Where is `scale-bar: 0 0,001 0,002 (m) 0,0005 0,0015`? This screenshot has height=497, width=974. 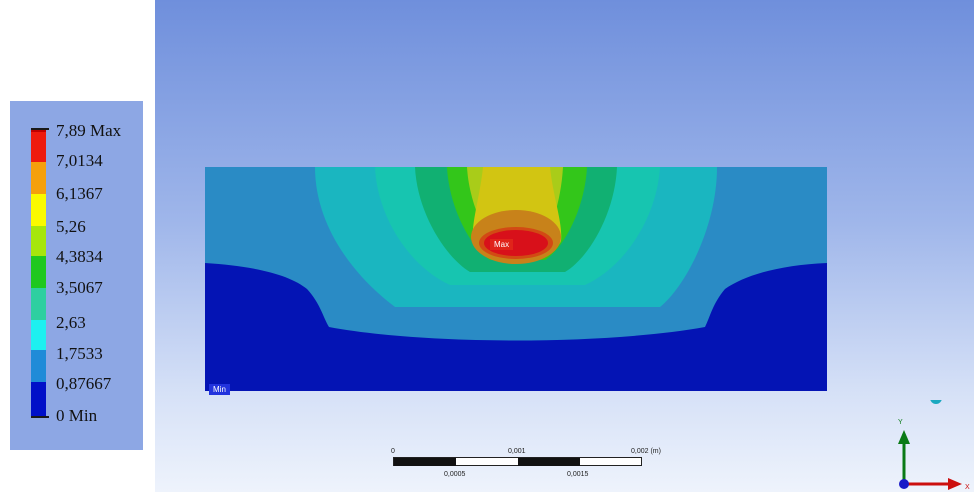 scale-bar: 0 0,001 0,002 (m) 0,0005 0,0015 is located at coordinates (538, 462).